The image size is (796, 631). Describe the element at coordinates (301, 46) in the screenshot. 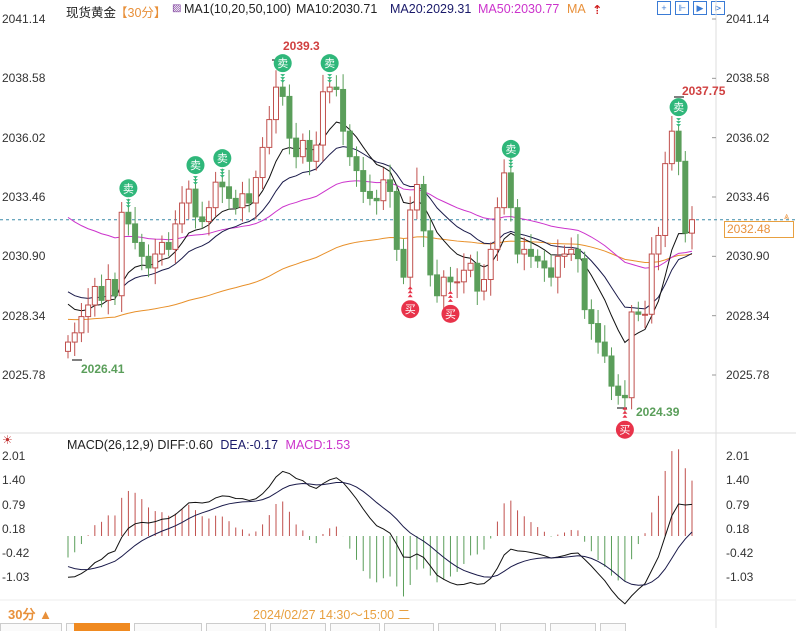

I see `high-price-label: 2039.3` at that location.